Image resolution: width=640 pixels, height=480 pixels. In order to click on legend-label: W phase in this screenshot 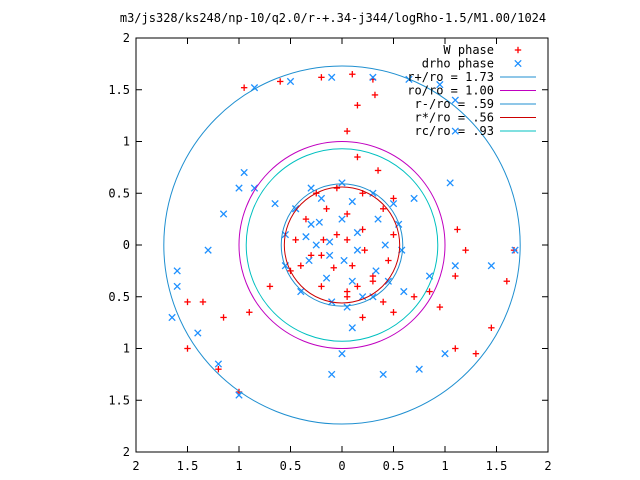, I will do `click(468, 50)`.